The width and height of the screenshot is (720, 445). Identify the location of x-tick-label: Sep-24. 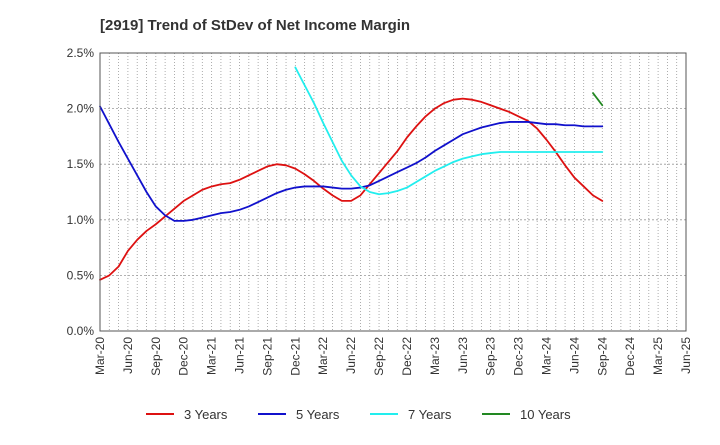
(602, 356).